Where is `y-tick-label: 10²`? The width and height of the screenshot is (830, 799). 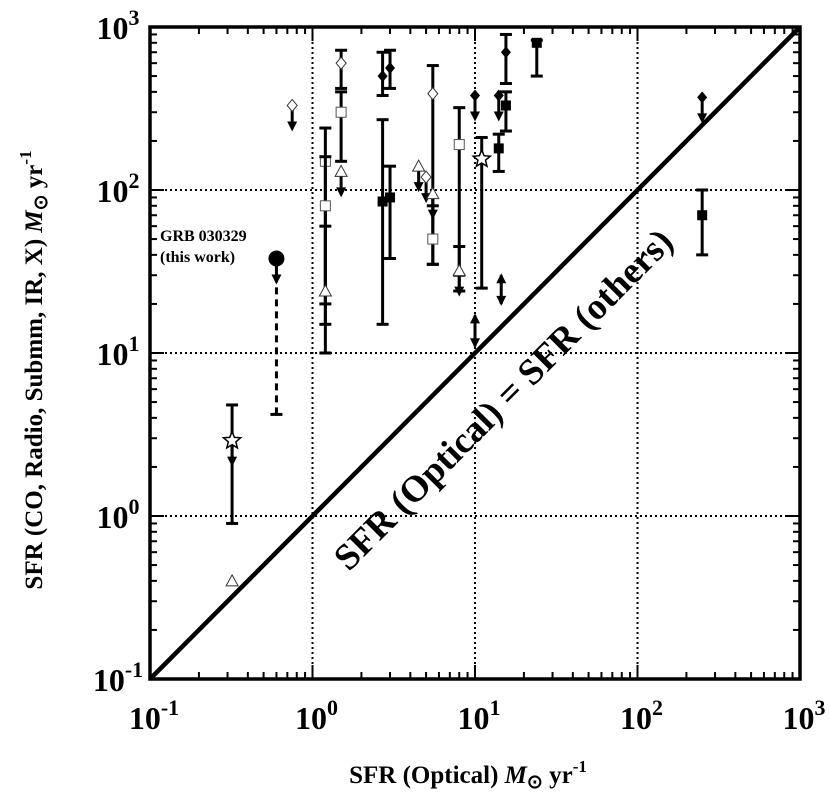 y-tick-label: 10² is located at coordinates (118, 188).